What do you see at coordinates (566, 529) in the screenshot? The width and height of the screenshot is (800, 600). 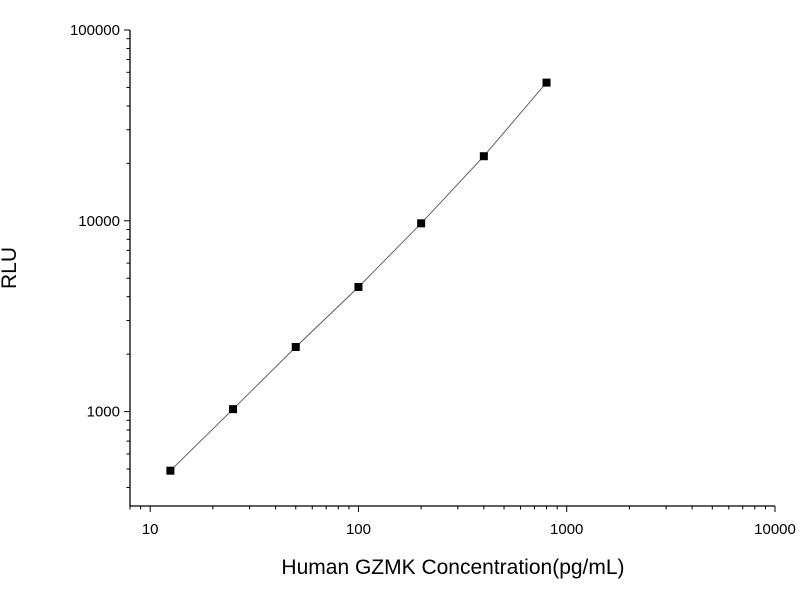 I see `x-tick-label: 1000` at bounding box center [566, 529].